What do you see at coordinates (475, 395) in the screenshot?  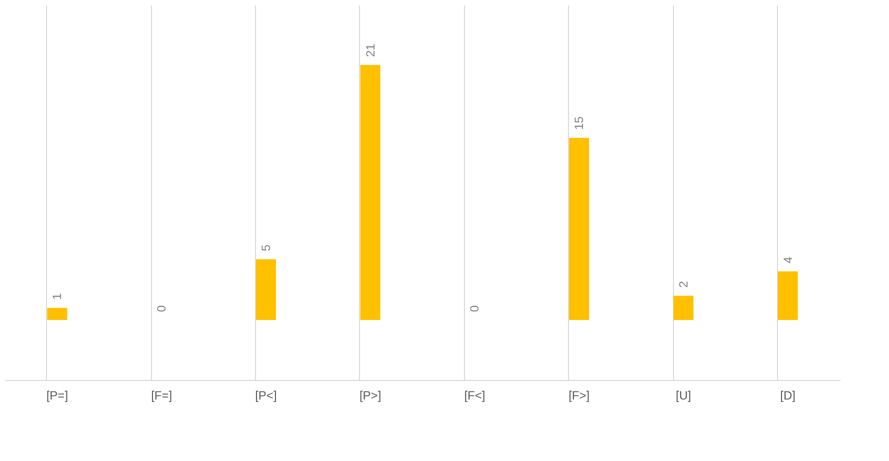 I see `x-tick-label: [F<]` at bounding box center [475, 395].